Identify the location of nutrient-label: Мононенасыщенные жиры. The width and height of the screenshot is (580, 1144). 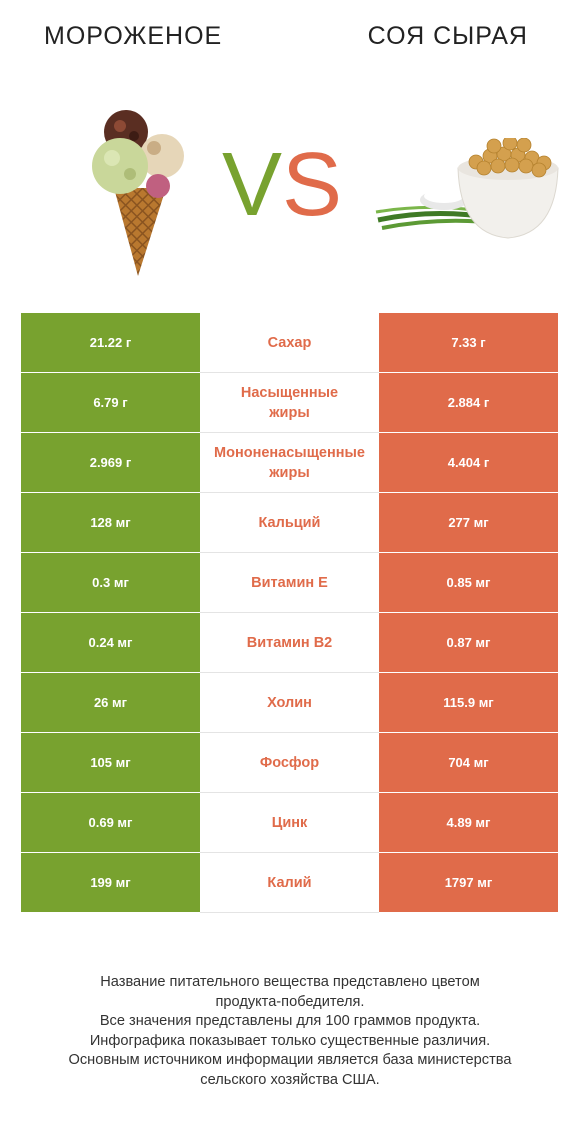
(289, 462).